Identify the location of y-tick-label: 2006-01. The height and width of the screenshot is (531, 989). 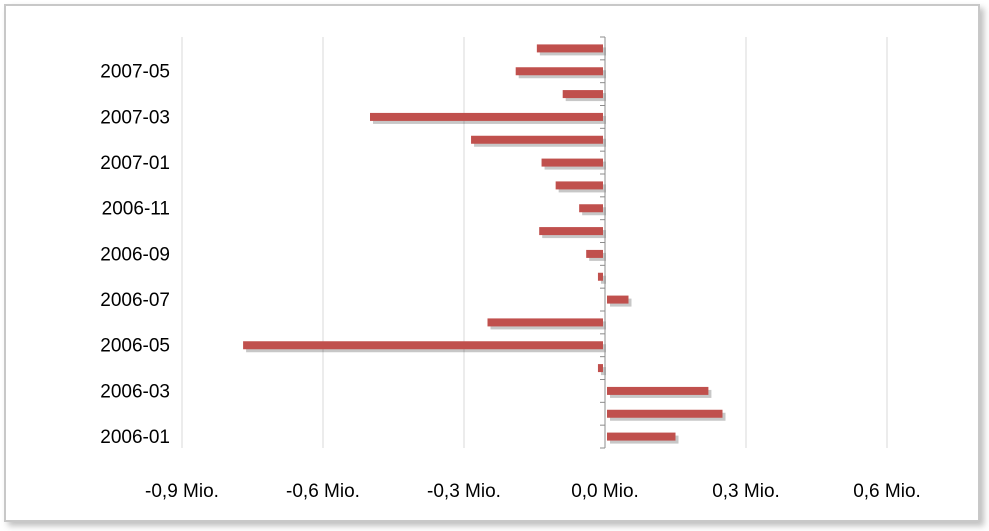
(135, 437).